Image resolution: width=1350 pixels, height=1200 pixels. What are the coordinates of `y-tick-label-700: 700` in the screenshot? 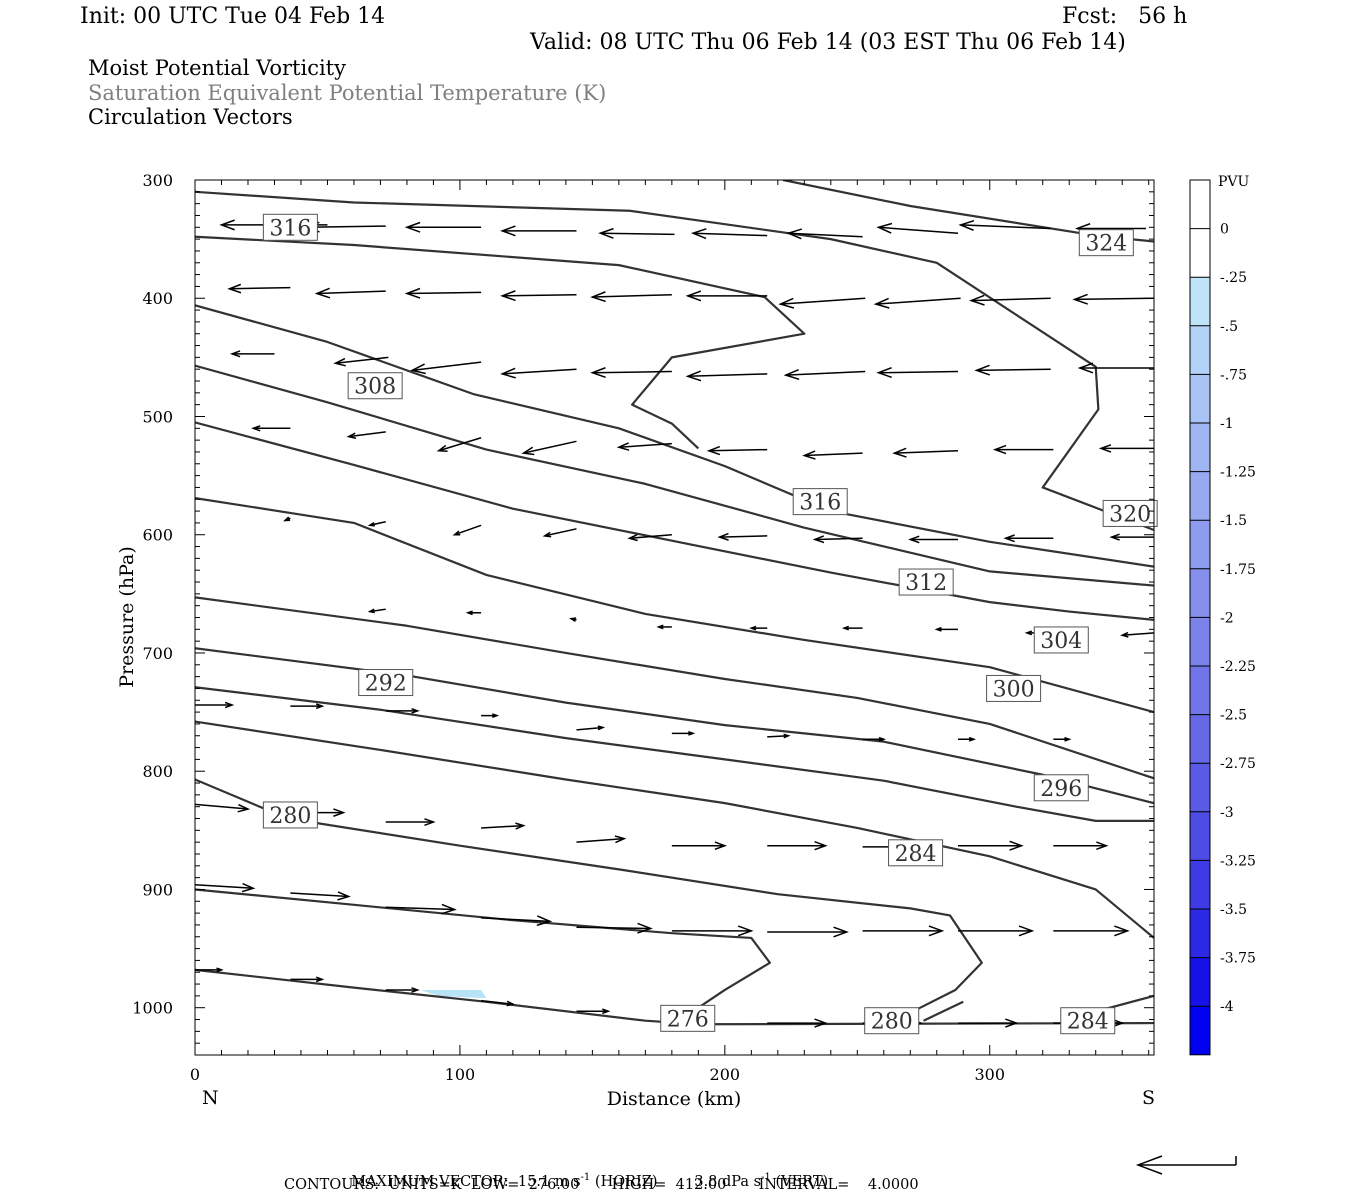 It's located at (157, 653).